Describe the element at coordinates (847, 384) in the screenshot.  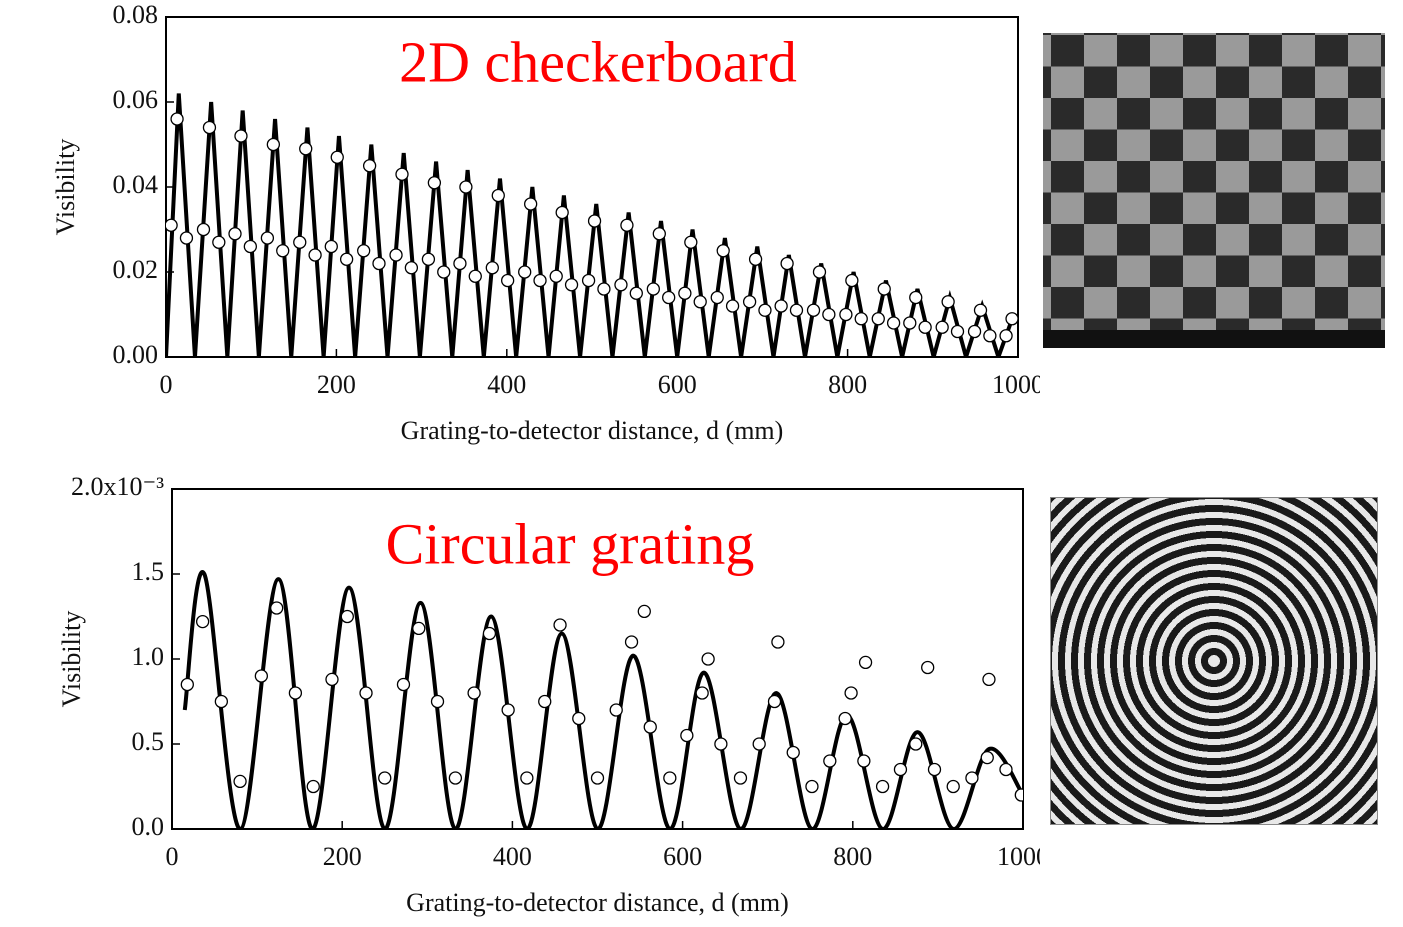
I see `x-tick-label: 800` at that location.